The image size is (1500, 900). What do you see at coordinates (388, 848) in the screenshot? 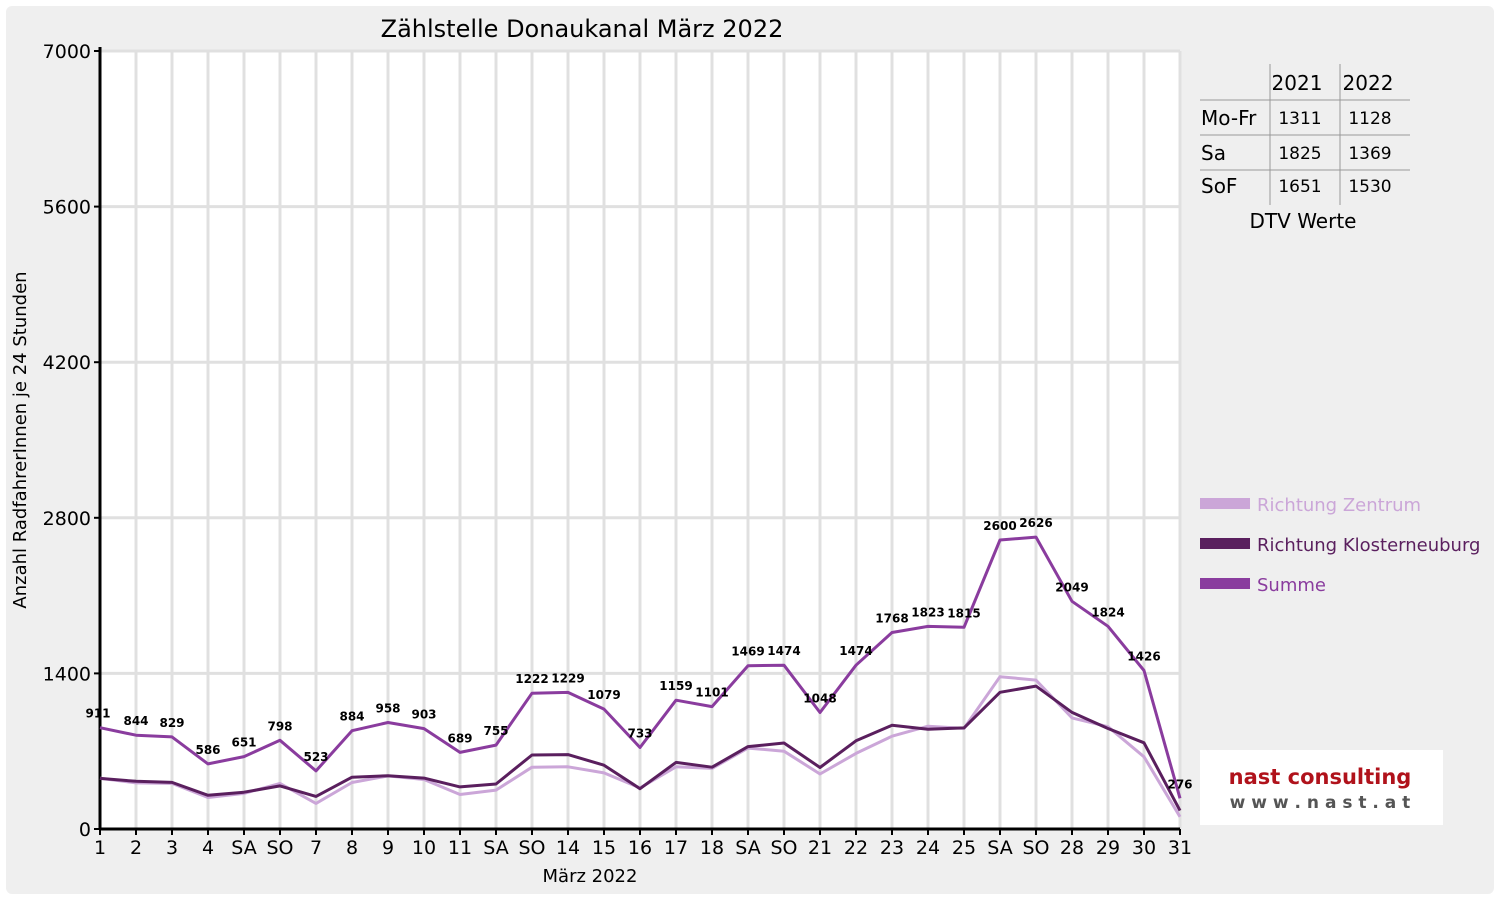
I see `x-tick-label: 9` at bounding box center [388, 848].